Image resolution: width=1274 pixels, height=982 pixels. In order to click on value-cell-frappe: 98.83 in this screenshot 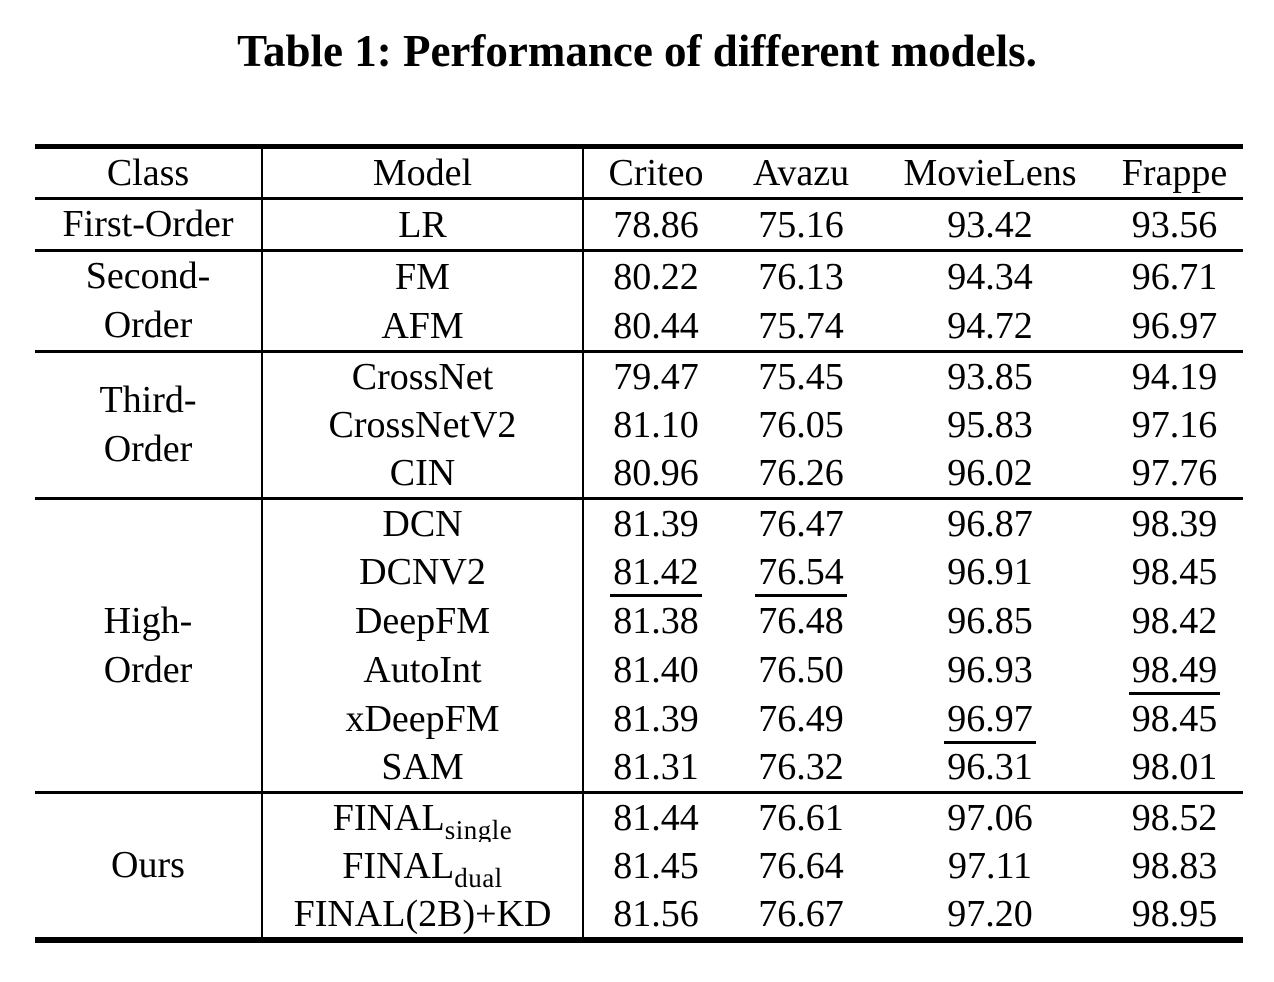, I will do `click(1174, 866)`.